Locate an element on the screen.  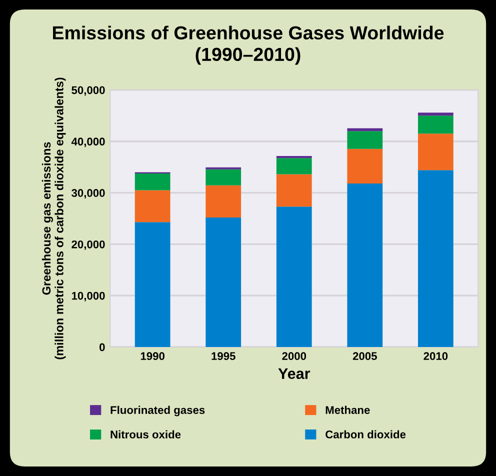
legend-label: Fluorinated gases is located at coordinates (157, 411).